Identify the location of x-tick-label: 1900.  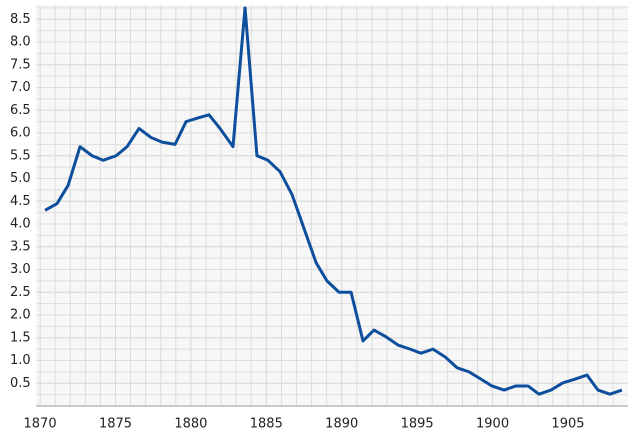
(492, 424).